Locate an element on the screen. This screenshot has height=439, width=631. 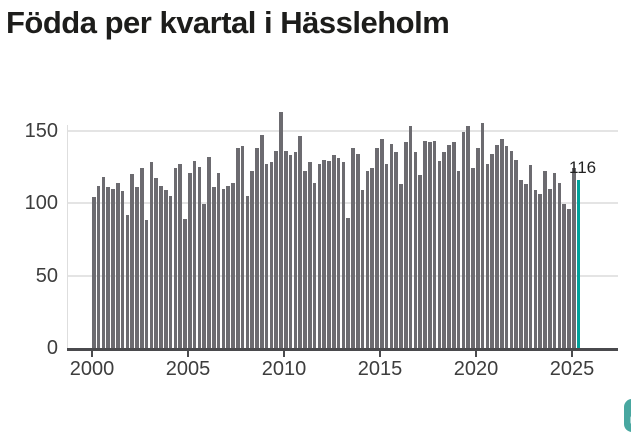
x-axis-tick-label: 2000 is located at coordinates (92, 369).